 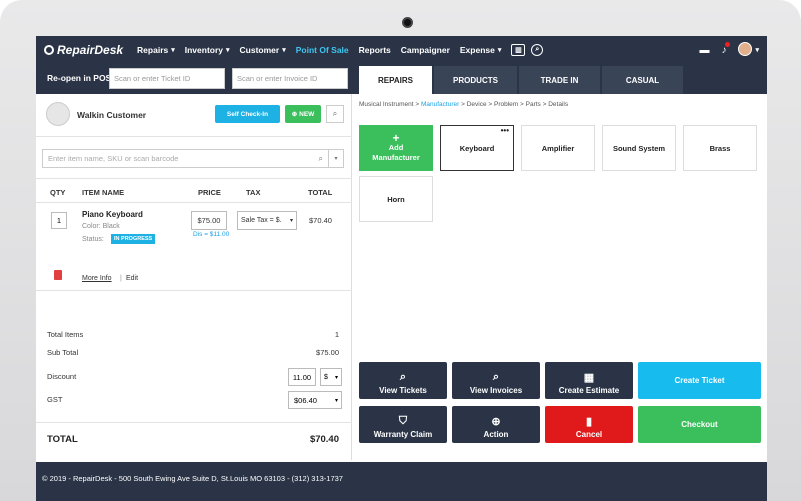 I want to click on plus-circle-icon: ⊕, so click(x=496, y=422).